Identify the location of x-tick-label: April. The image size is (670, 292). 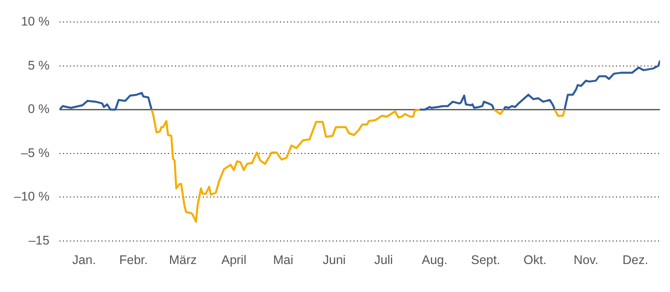
(233, 259).